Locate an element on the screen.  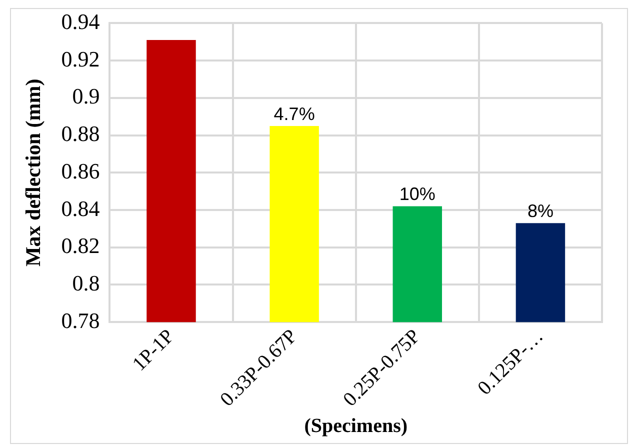
annotation: 10% is located at coordinates (417, 194).